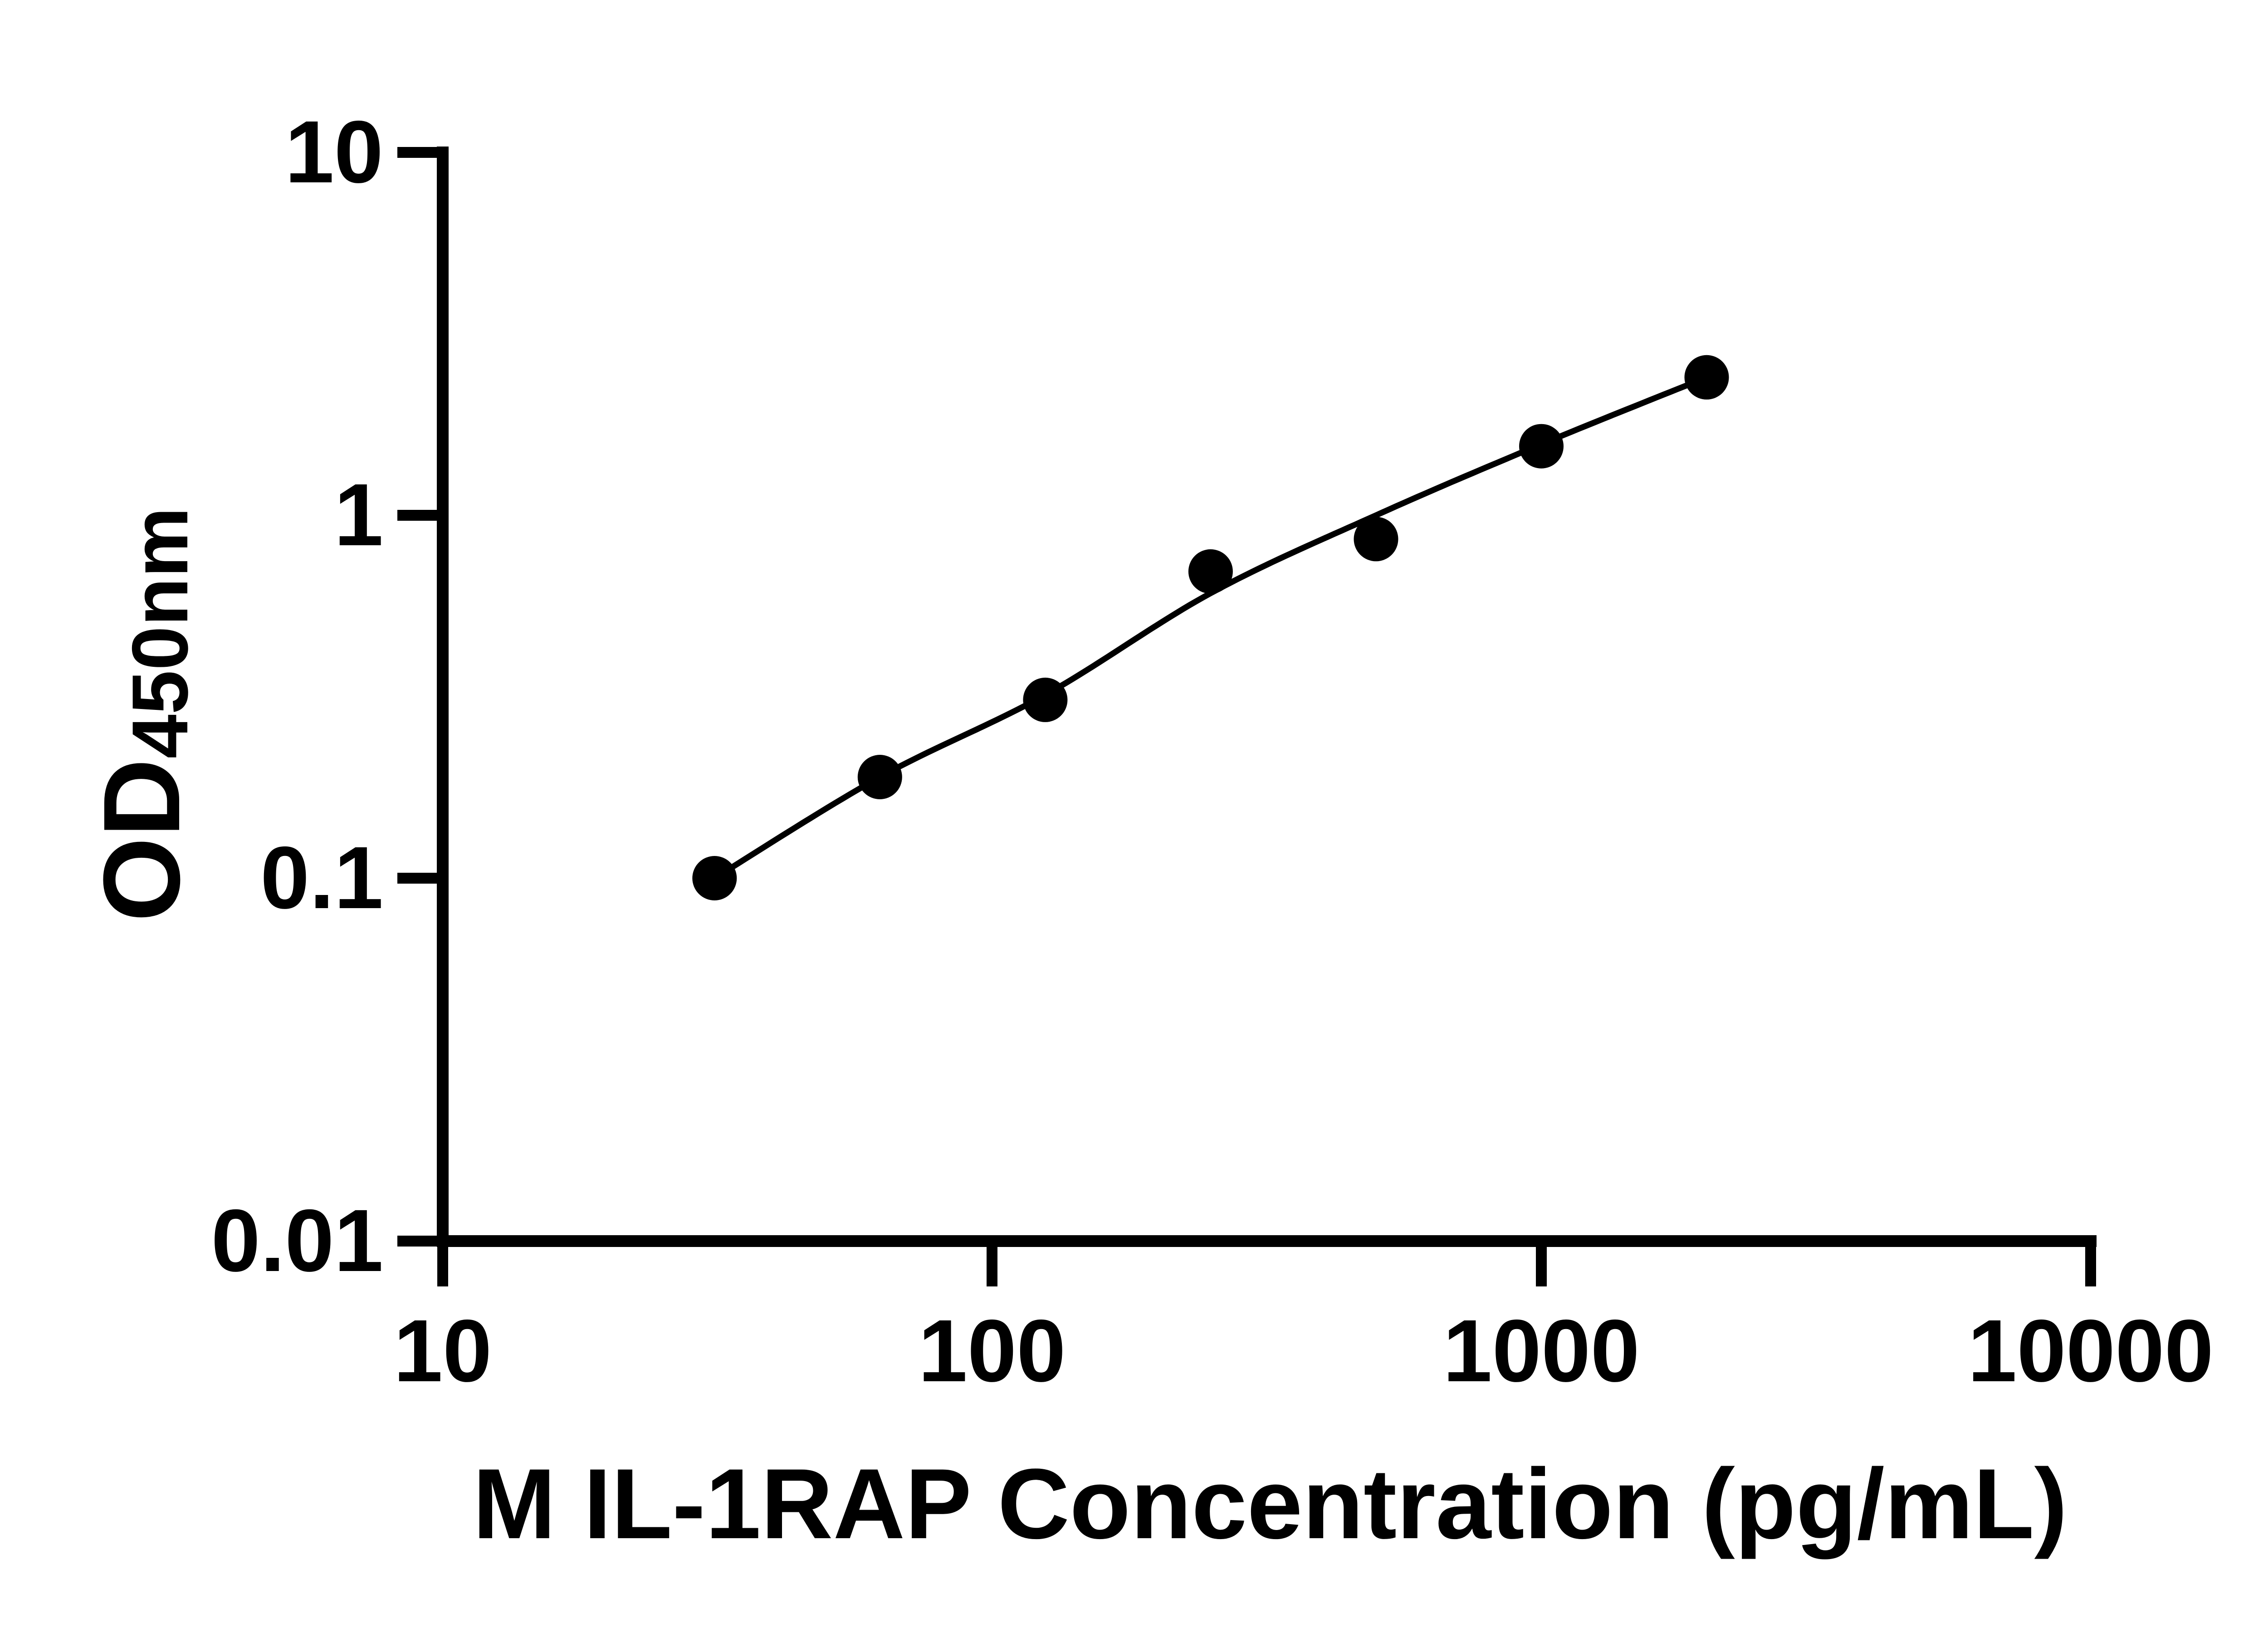 The width and height of the screenshot is (2268, 1633). I want to click on x-axis-title: M IL-1RAP Concentration (pg/mL), so click(1270, 1504).